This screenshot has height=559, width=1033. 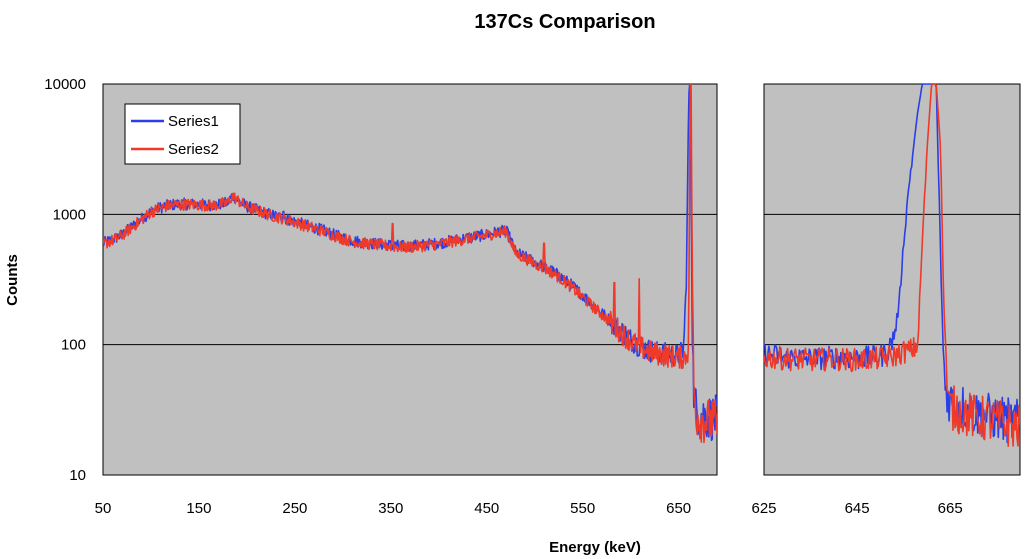 I want to click on legend-label-series1: Series1, so click(x=193, y=121).